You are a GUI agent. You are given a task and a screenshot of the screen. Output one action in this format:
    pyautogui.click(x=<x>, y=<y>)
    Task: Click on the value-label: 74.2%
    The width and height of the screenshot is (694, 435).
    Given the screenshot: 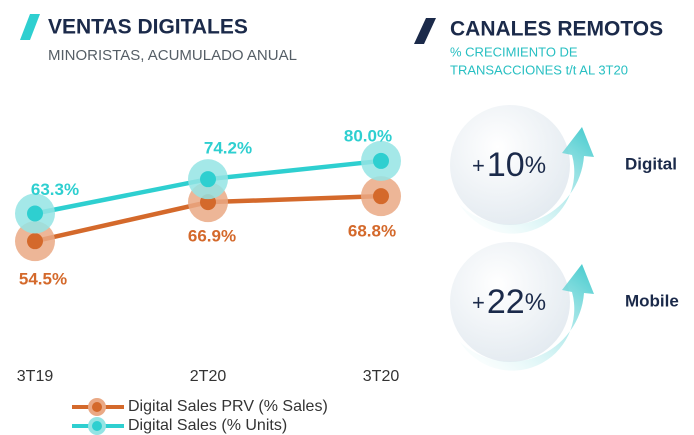 What is the action you would take?
    pyautogui.click(x=228, y=148)
    